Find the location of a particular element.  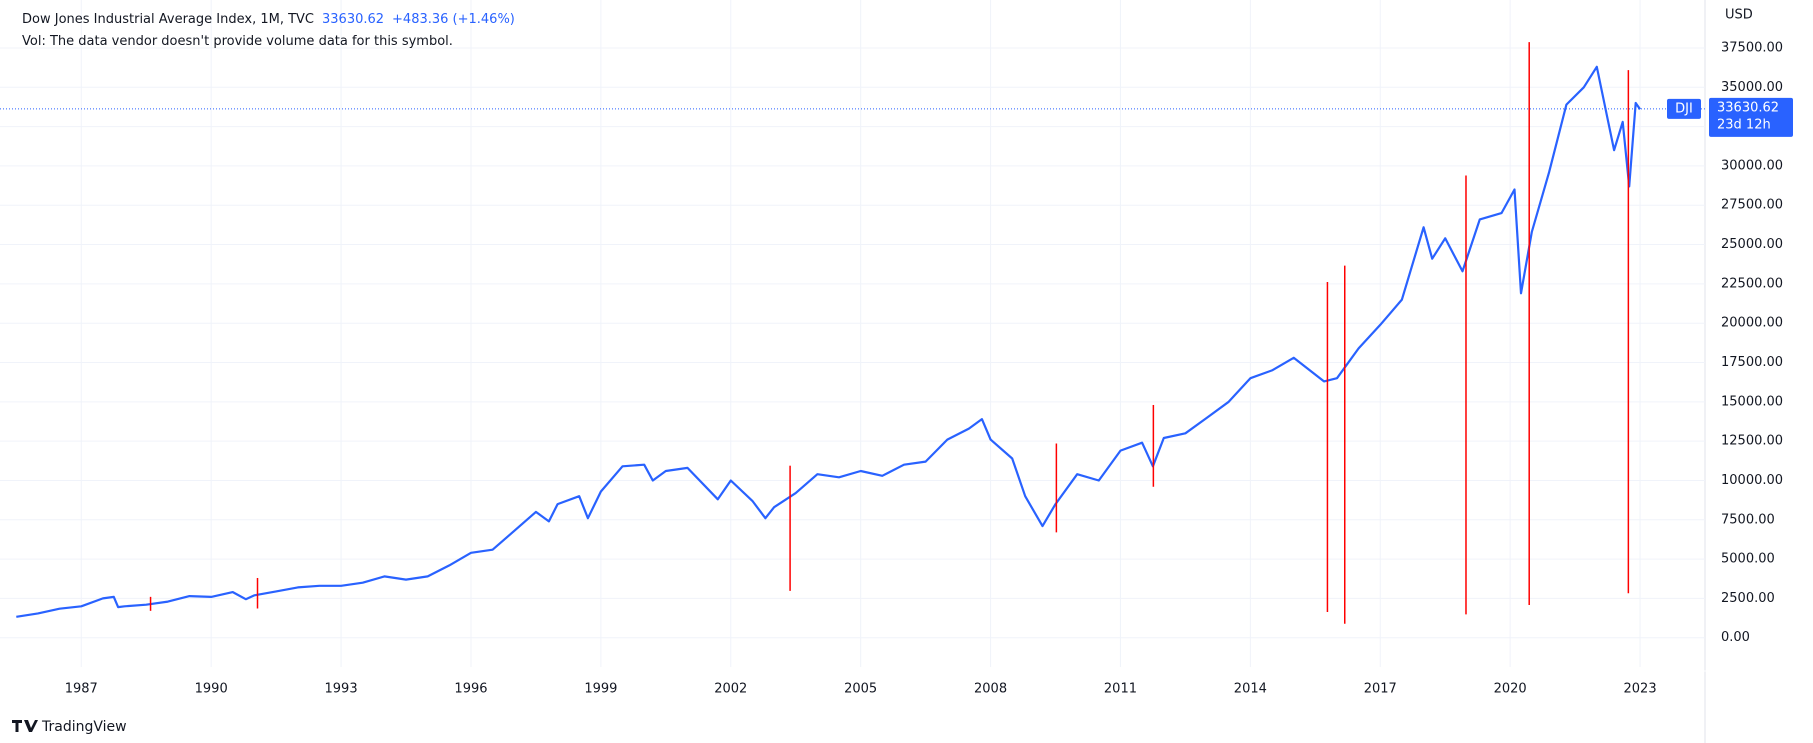

price-change: +483.36 (+1.46%) is located at coordinates (453, 19).